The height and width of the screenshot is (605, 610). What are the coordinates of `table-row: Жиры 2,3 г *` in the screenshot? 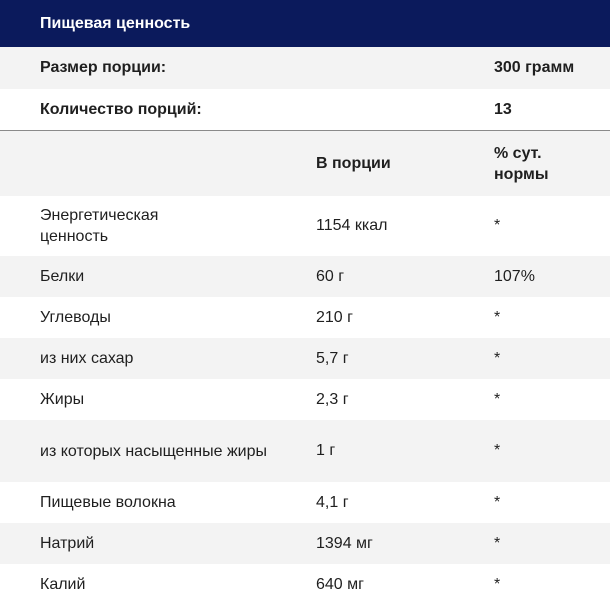 It's located at (305, 399).